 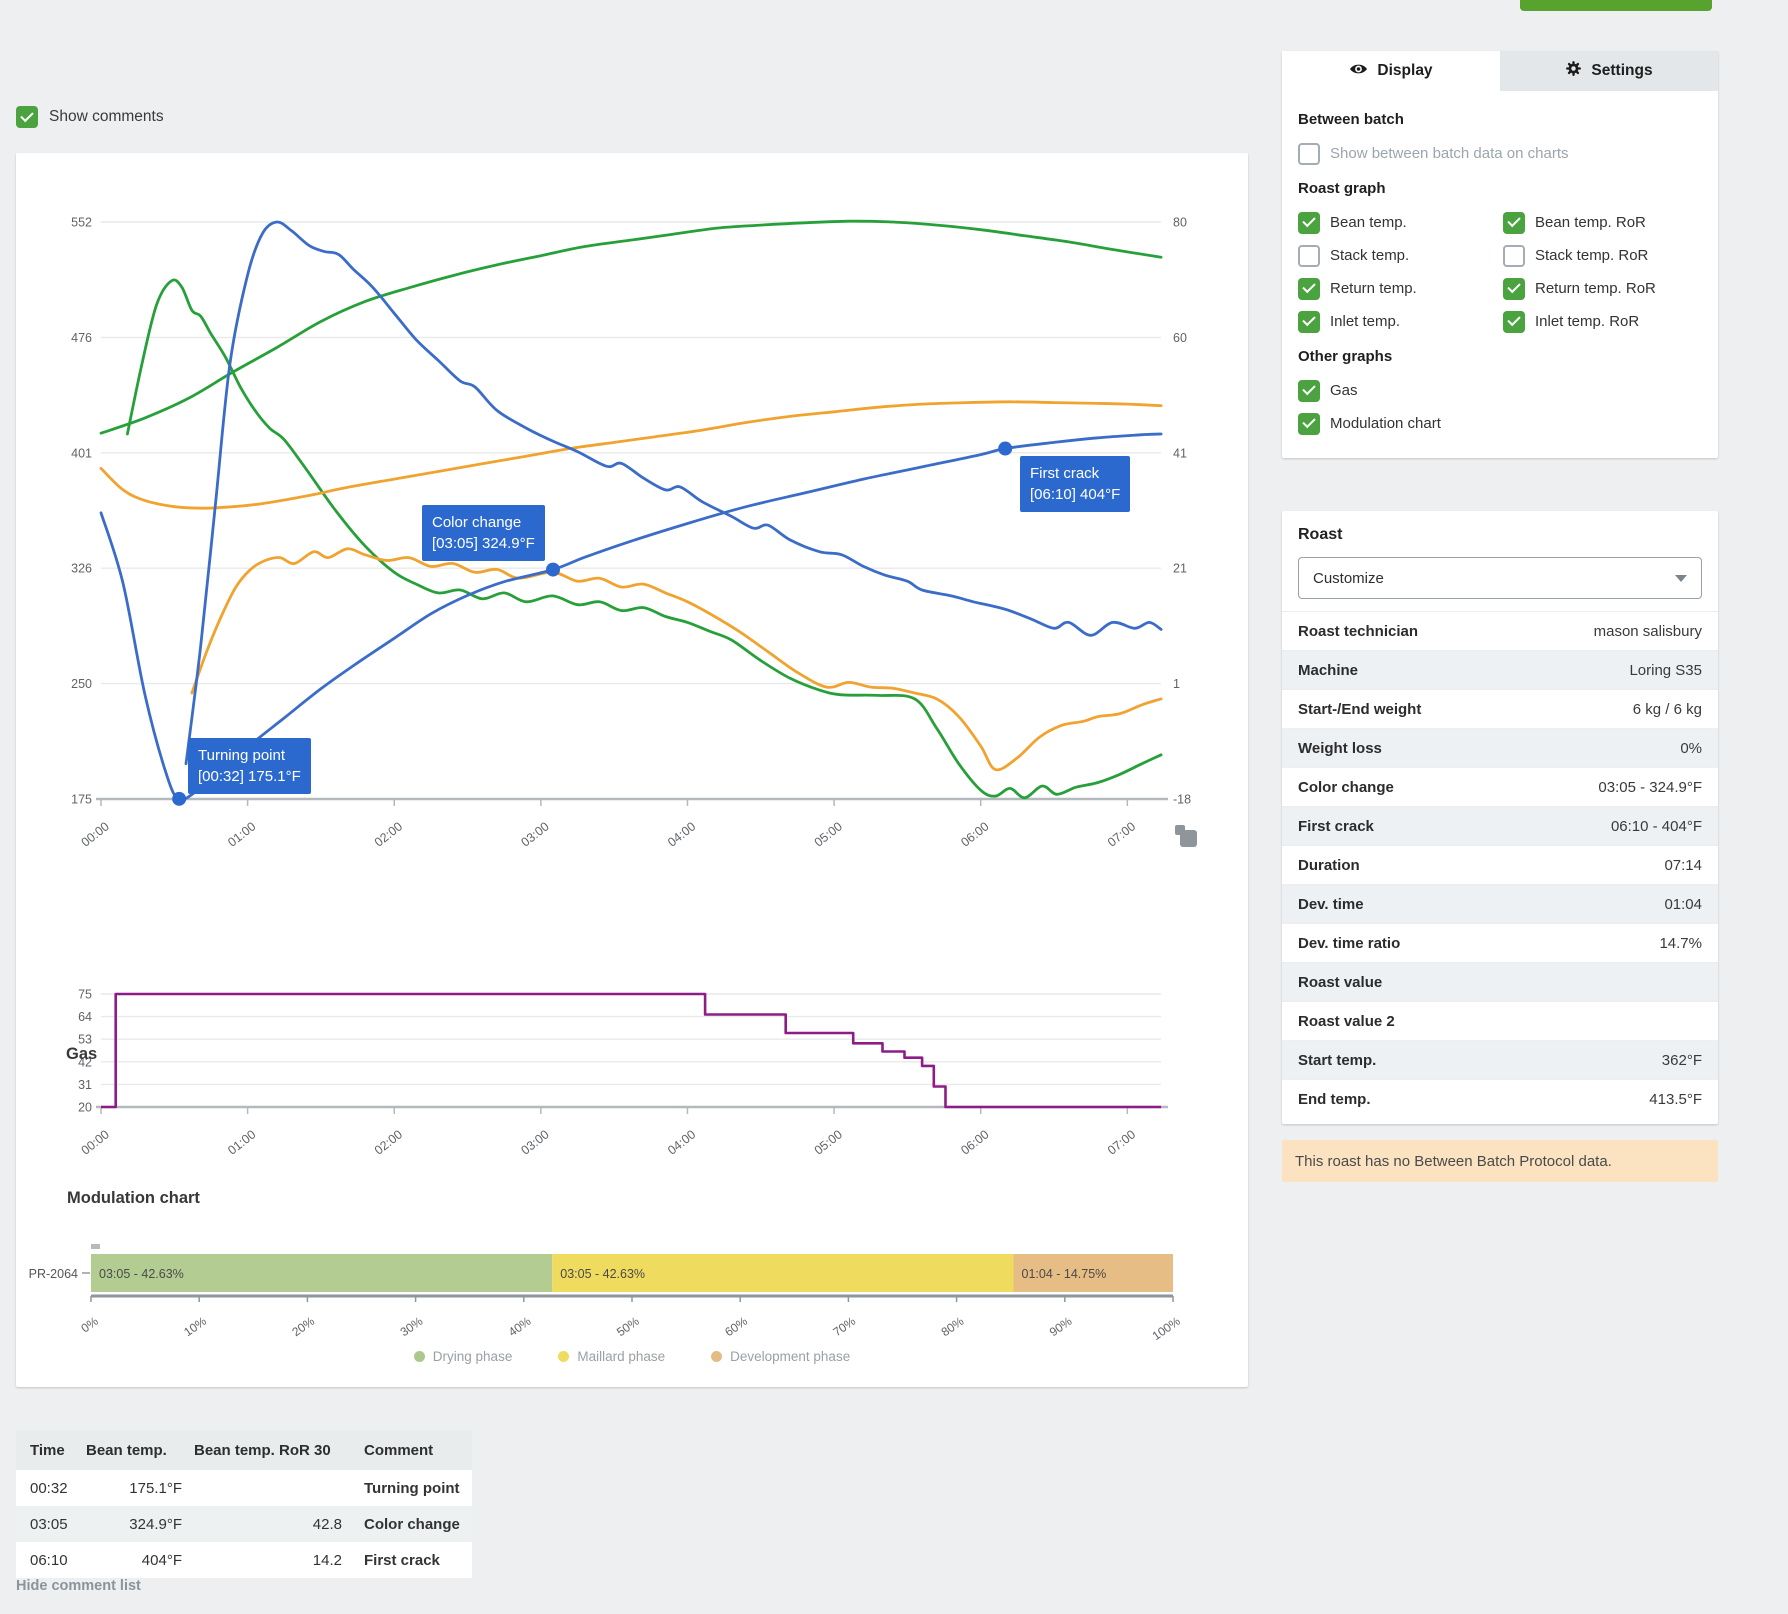 What do you see at coordinates (1500, 578) in the screenshot?
I see `roast-preset-select: Customize` at bounding box center [1500, 578].